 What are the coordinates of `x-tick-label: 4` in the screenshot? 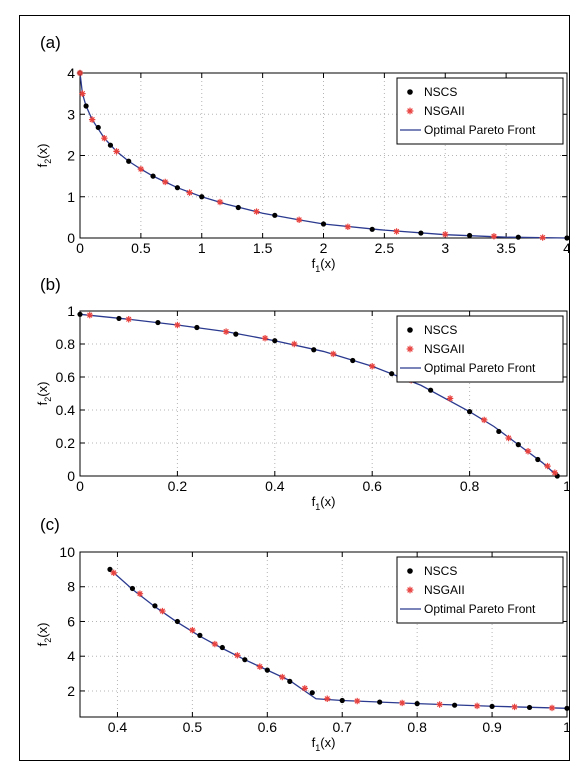 It's located at (566, 248).